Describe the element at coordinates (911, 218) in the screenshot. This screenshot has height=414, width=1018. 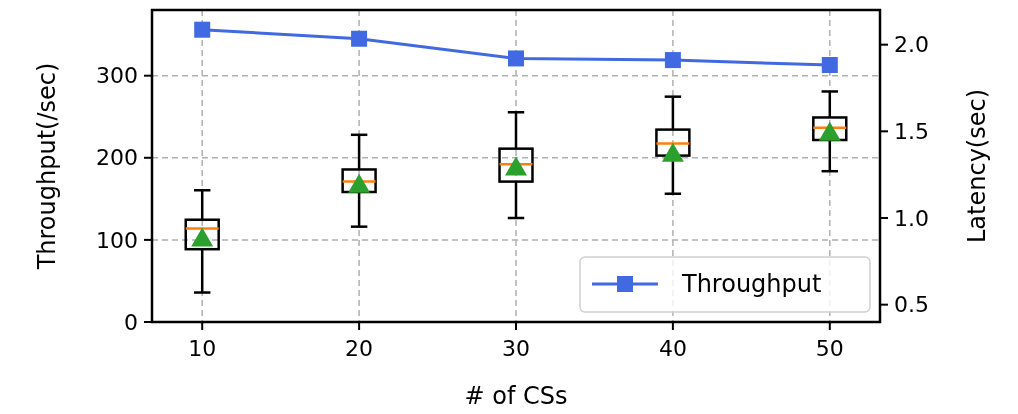
I see `y2-tick-label: 1.0` at that location.